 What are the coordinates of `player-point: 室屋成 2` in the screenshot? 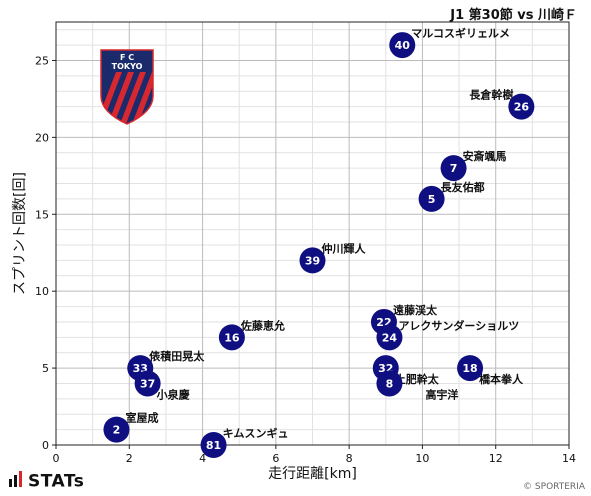 It's located at (130, 427).